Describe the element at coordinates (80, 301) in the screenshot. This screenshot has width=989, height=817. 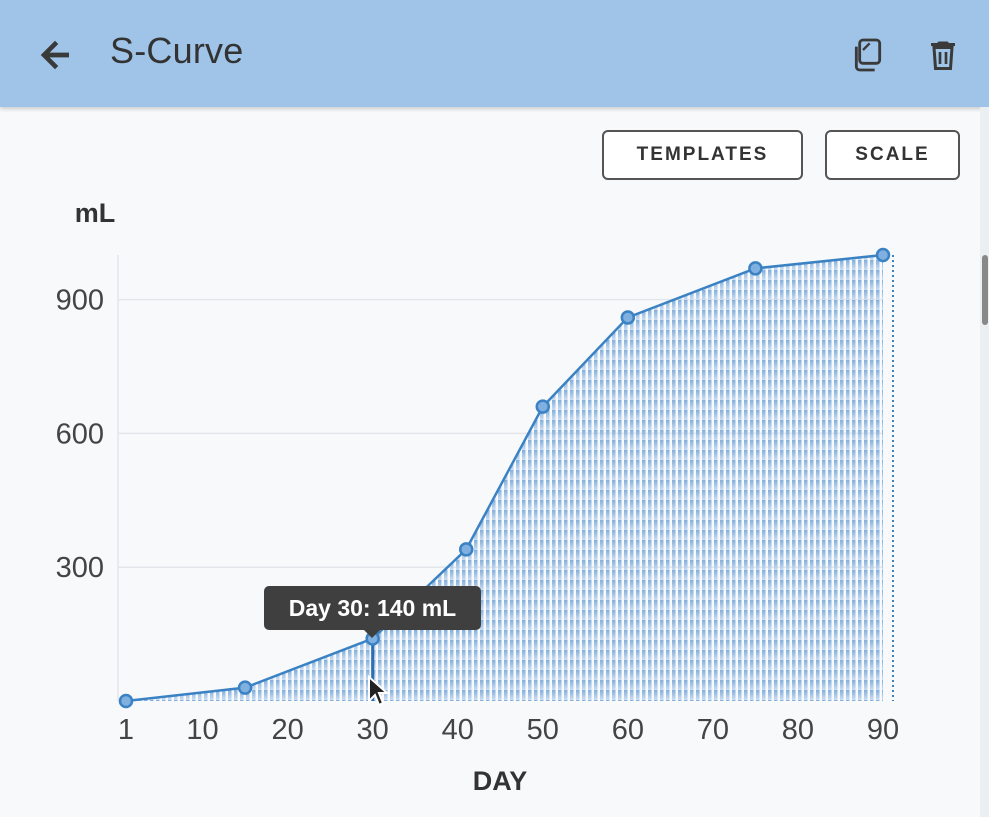
I see `y-tick-label: 900` at that location.